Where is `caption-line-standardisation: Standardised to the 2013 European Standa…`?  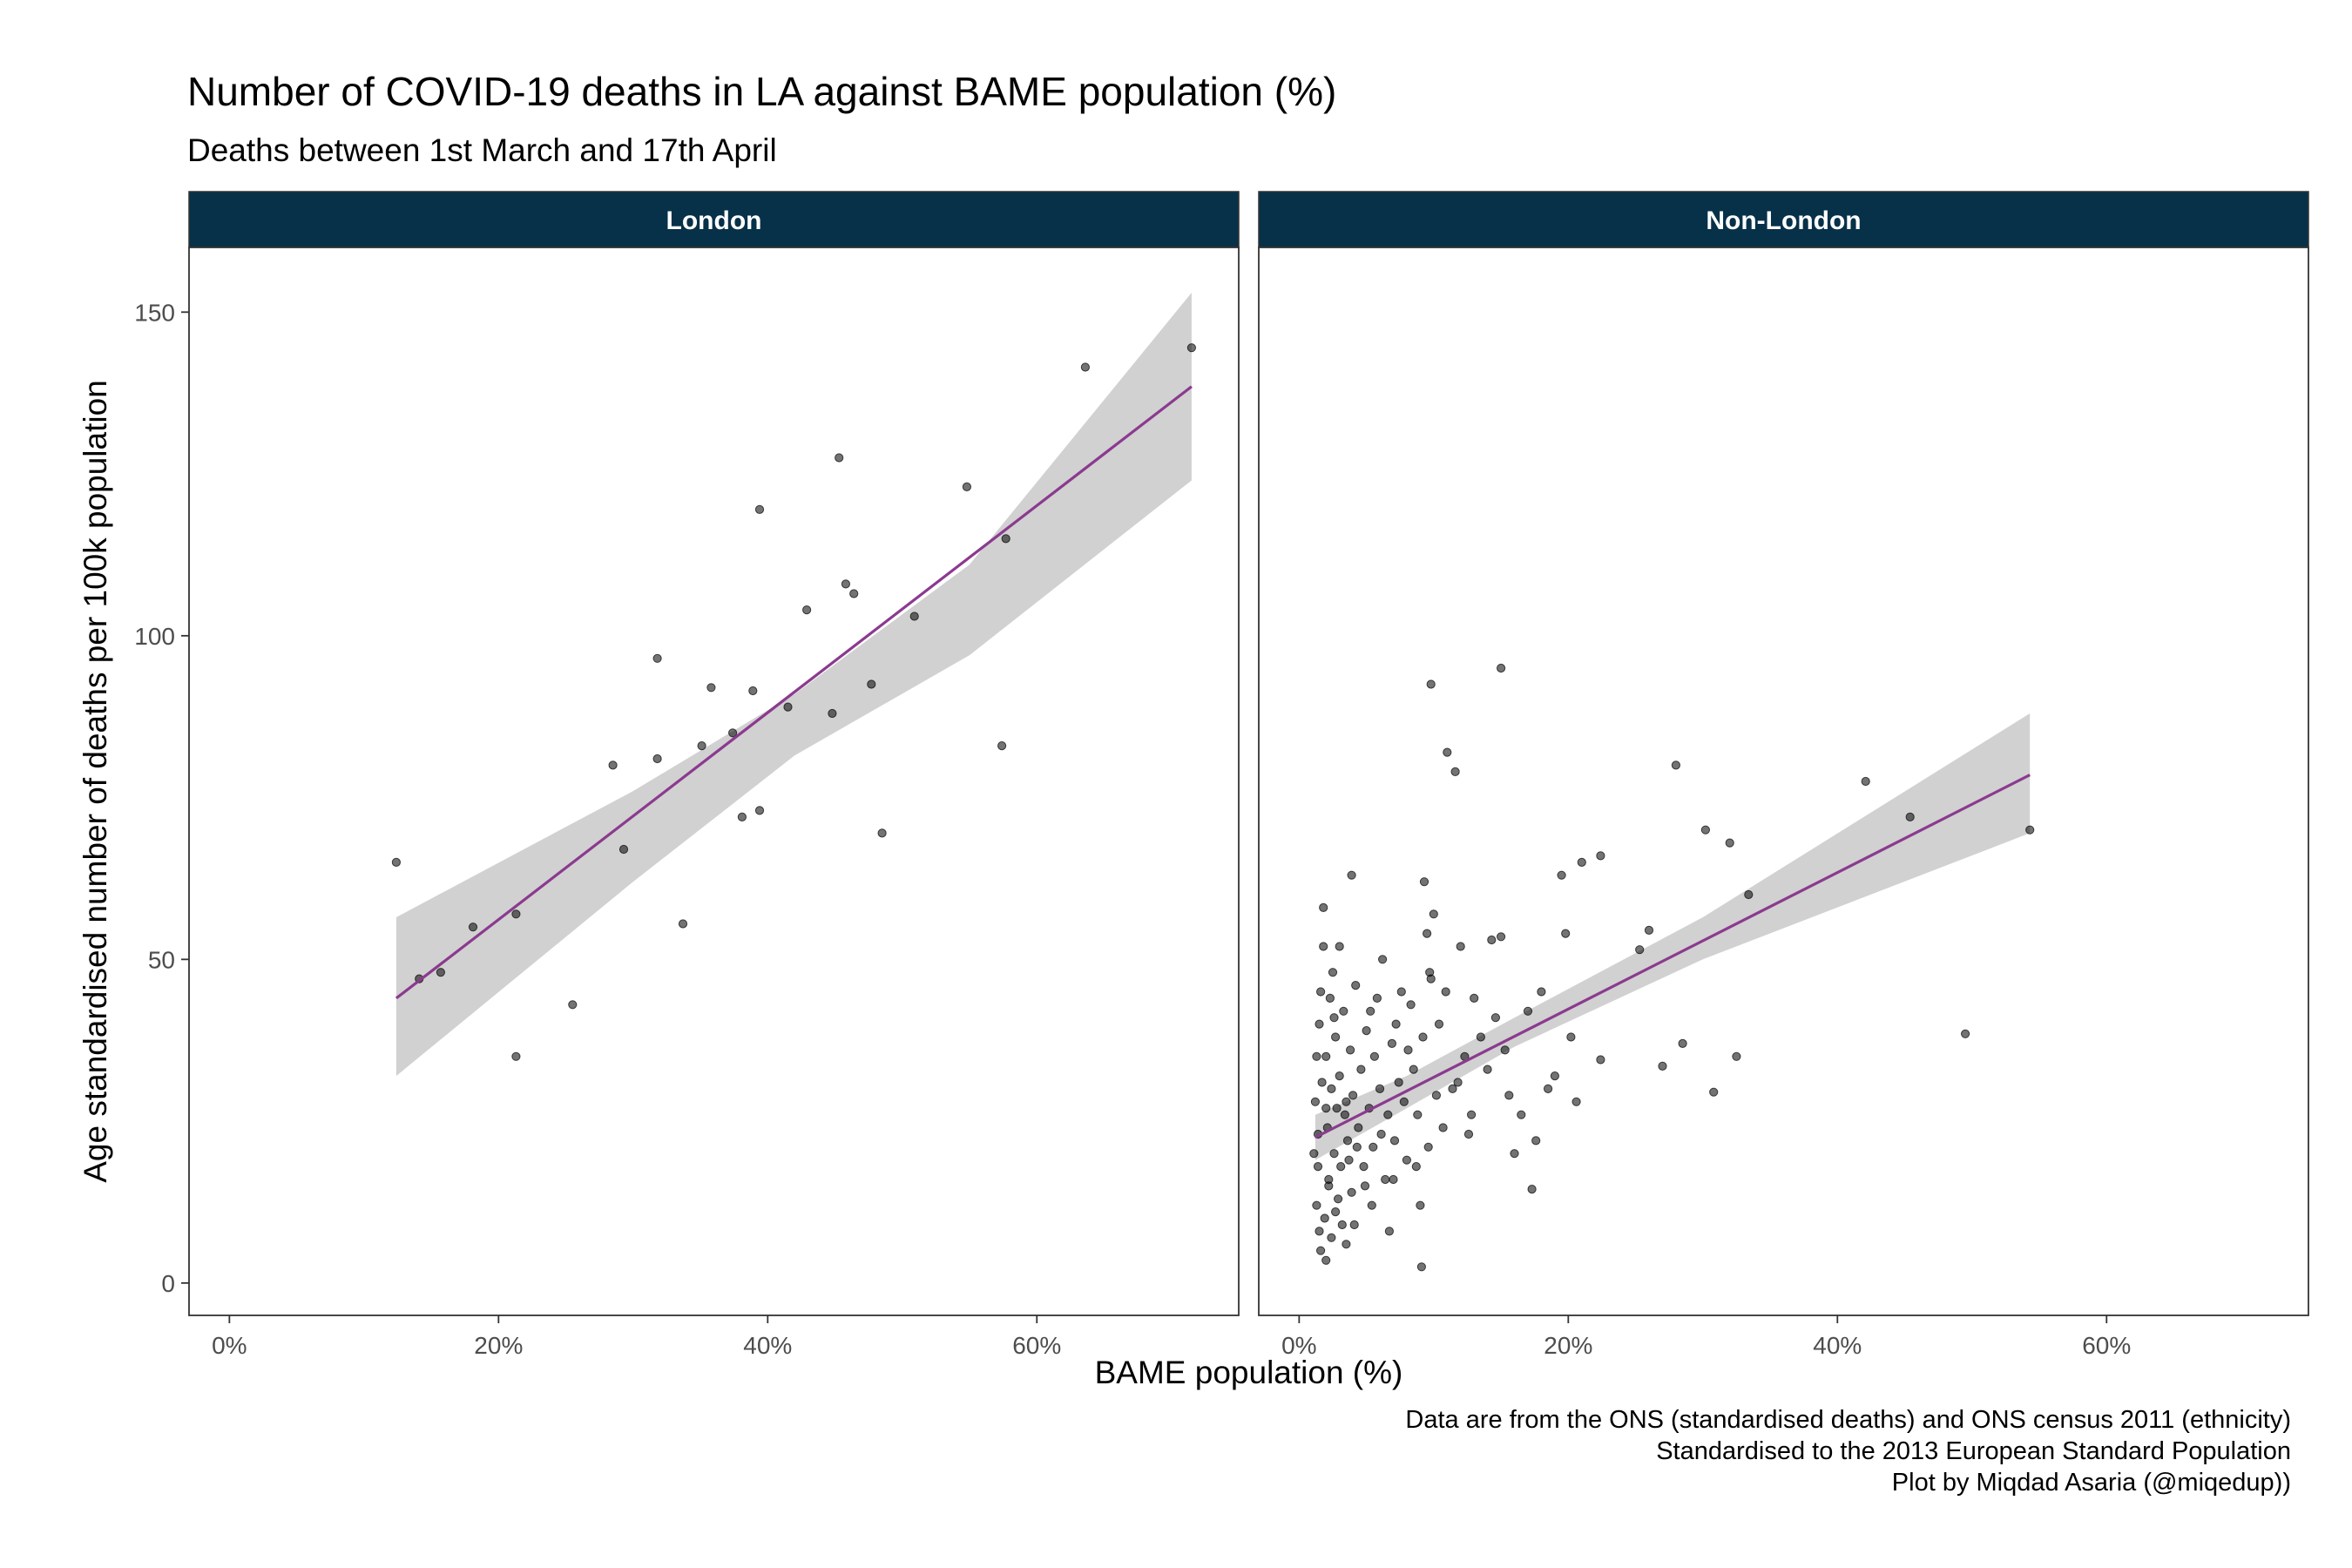 caption-line-standardisation: Standardised to the 2013 European Standa… is located at coordinates (1974, 1451).